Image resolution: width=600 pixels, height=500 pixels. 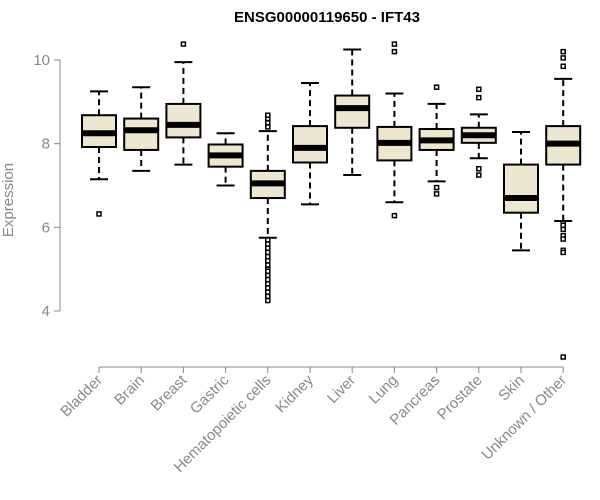 What do you see at coordinates (511, 388) in the screenshot?
I see `x-tick-label: Skin` at bounding box center [511, 388].